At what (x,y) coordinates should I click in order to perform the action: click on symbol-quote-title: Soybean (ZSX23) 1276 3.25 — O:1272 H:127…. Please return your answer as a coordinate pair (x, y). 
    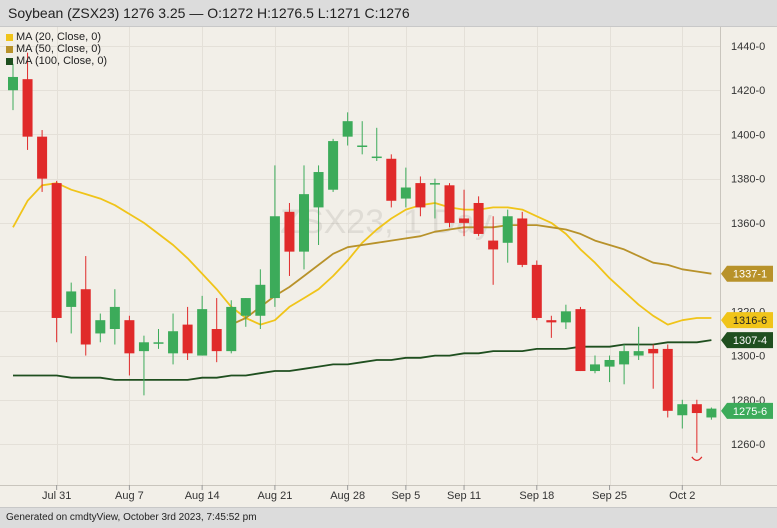
    Looking at the image, I should click on (209, 13).